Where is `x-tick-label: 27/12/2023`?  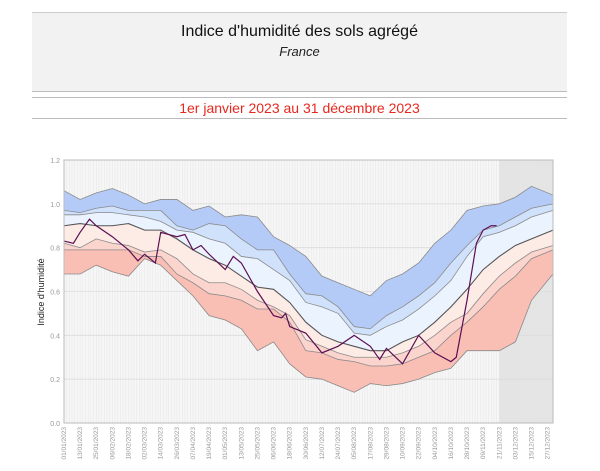
x-tick-label: 27/12/2023 is located at coordinates (548, 443).